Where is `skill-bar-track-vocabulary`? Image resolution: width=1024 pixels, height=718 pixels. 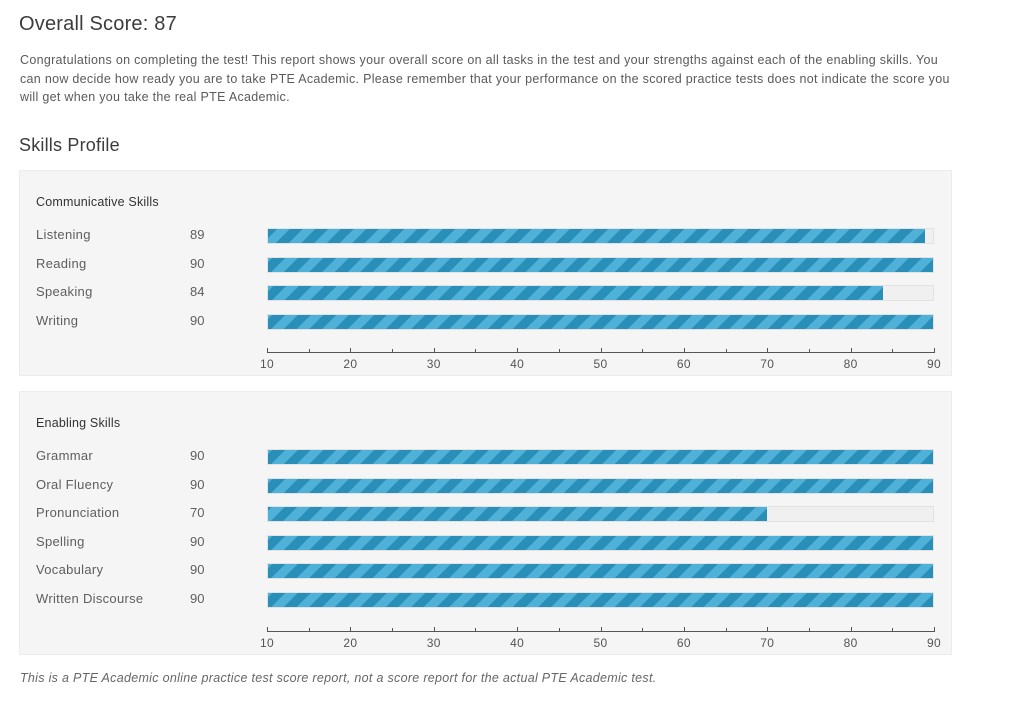
skill-bar-track-vocabulary is located at coordinates (600, 571).